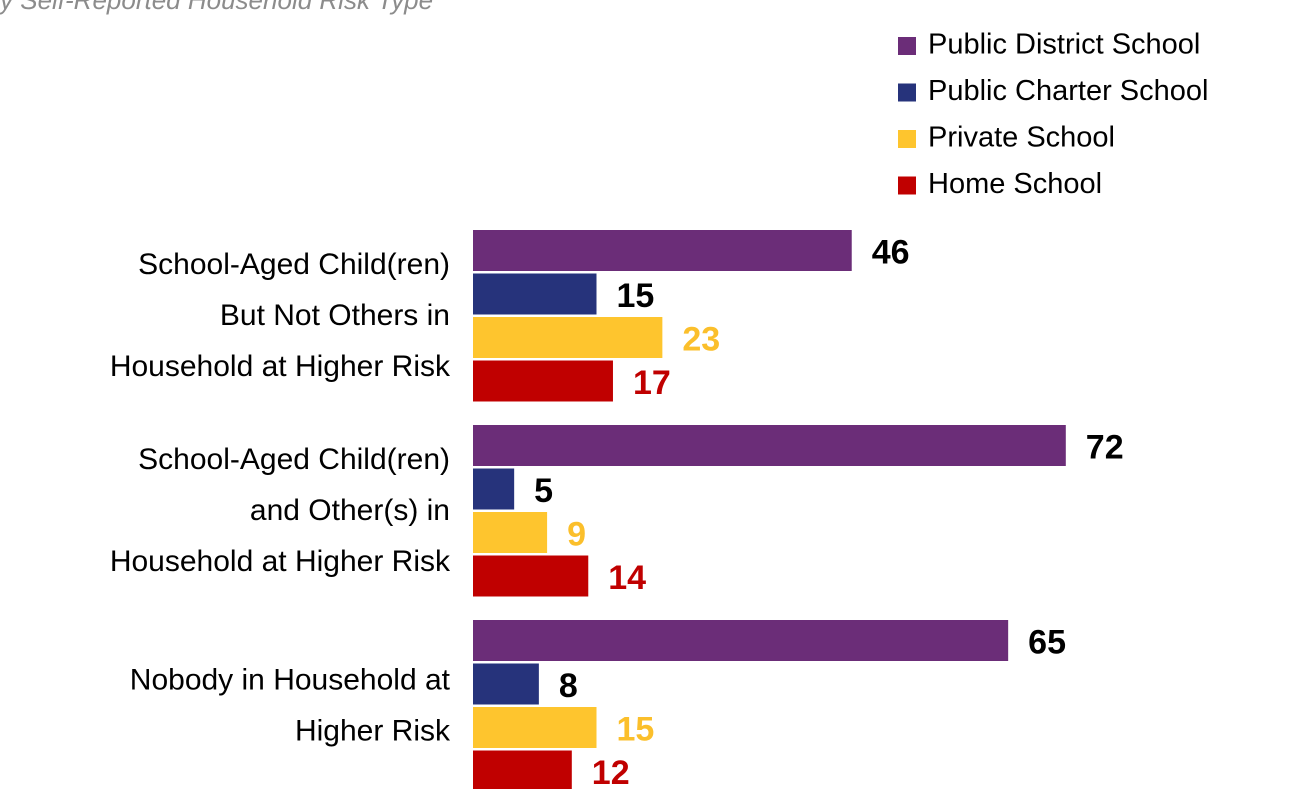 The width and height of the screenshot is (1291, 789). I want to click on legend-label: Private School, so click(1021, 138).